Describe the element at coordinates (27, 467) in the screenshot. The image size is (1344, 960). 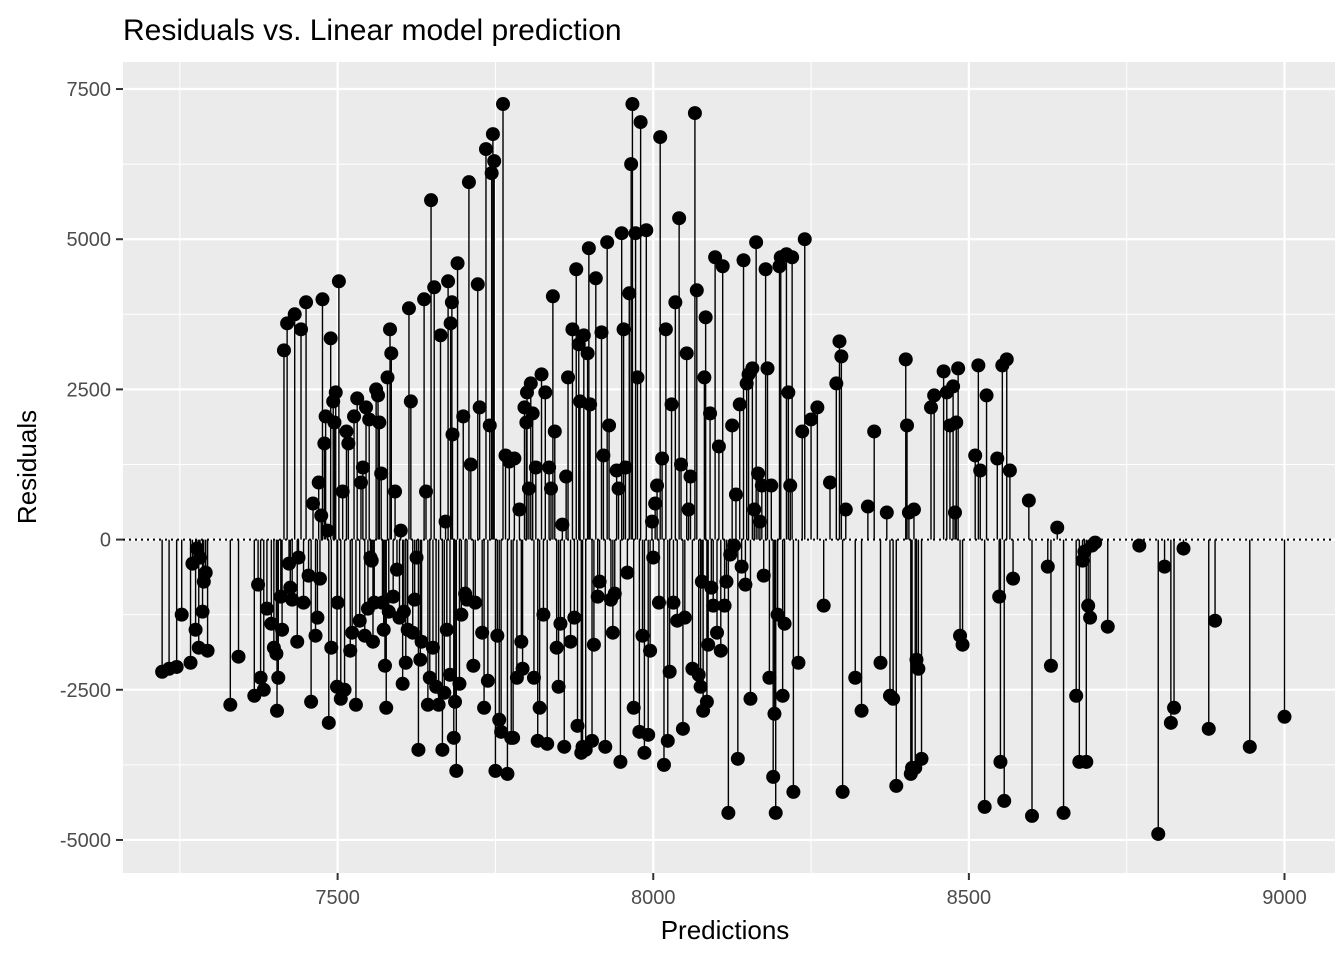
I see `y-axis-title: Residuals` at that location.